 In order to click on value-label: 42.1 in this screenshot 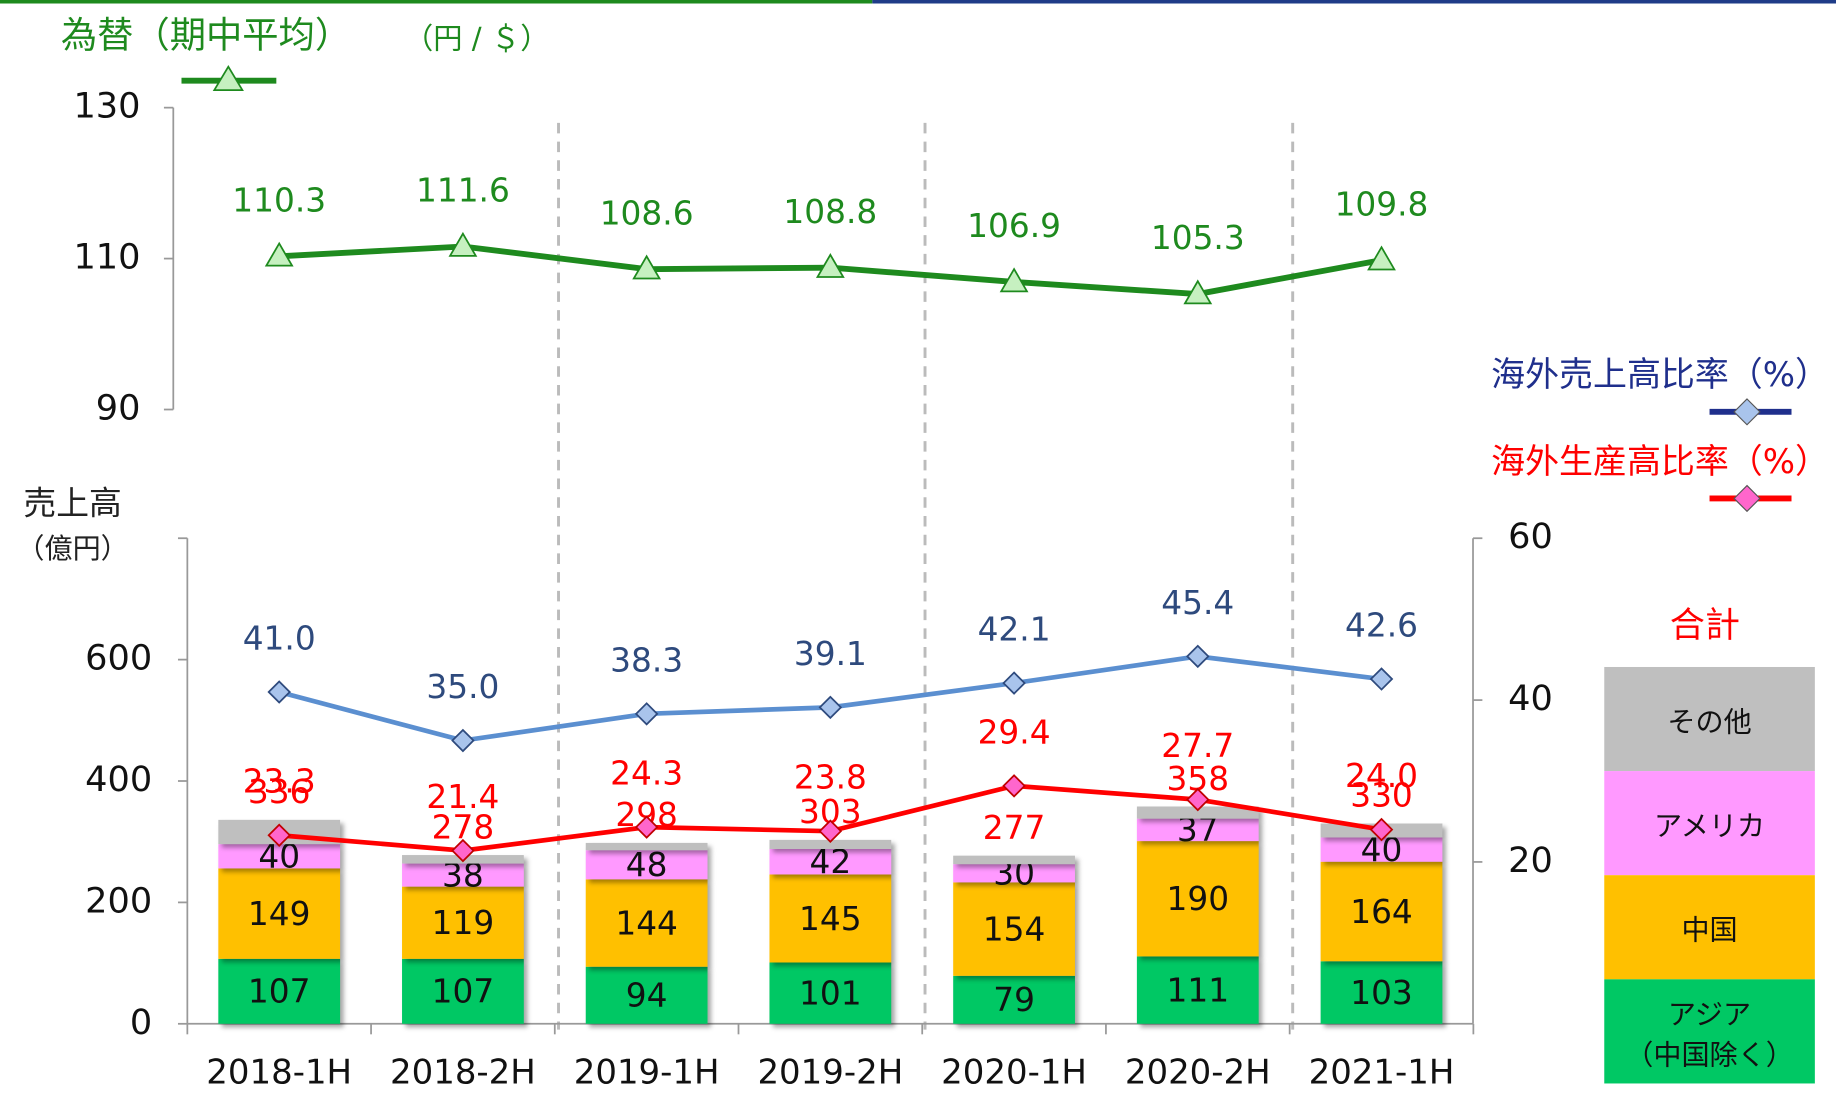, I will do `click(1014, 630)`.